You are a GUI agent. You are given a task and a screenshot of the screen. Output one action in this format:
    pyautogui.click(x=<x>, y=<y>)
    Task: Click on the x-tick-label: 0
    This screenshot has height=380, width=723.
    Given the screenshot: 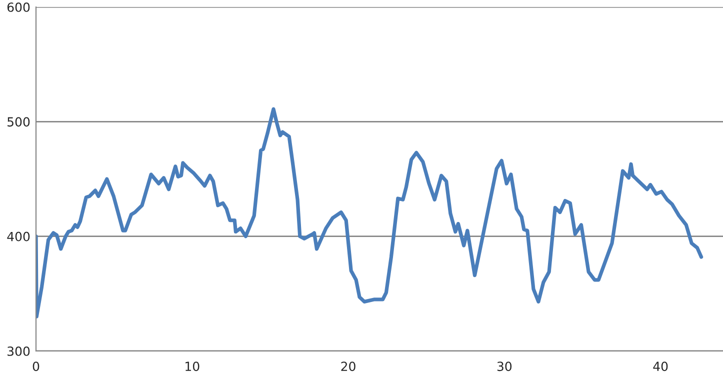 What is the action you would take?
    pyautogui.click(x=36, y=367)
    